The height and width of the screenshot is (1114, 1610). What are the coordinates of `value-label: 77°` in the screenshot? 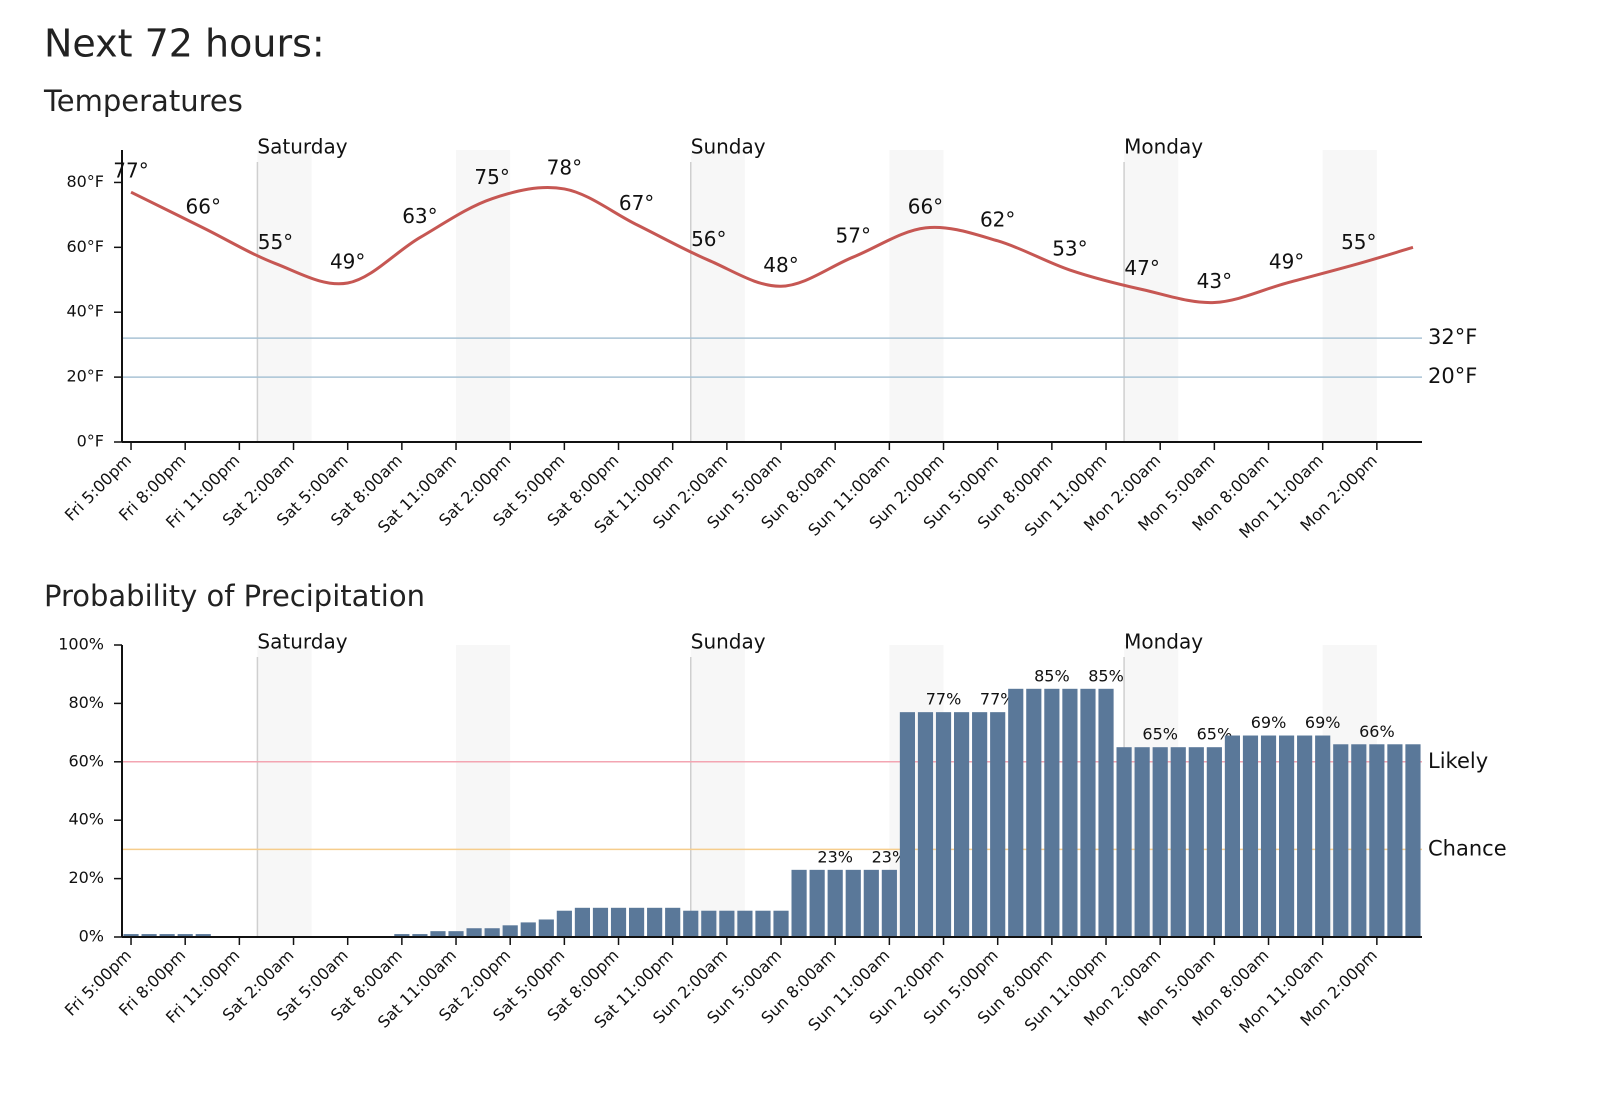 It's located at (130, 171).